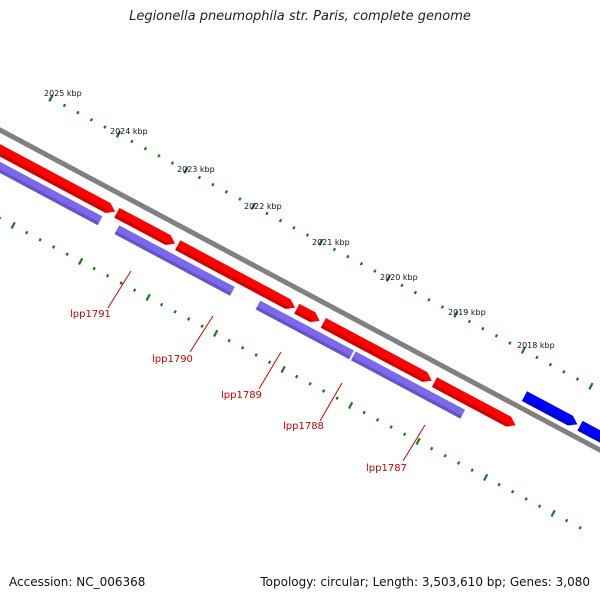 The width and height of the screenshot is (600, 600). Describe the element at coordinates (172, 359) in the screenshot. I see `gene-label-lpp1790: lpp1790` at that location.